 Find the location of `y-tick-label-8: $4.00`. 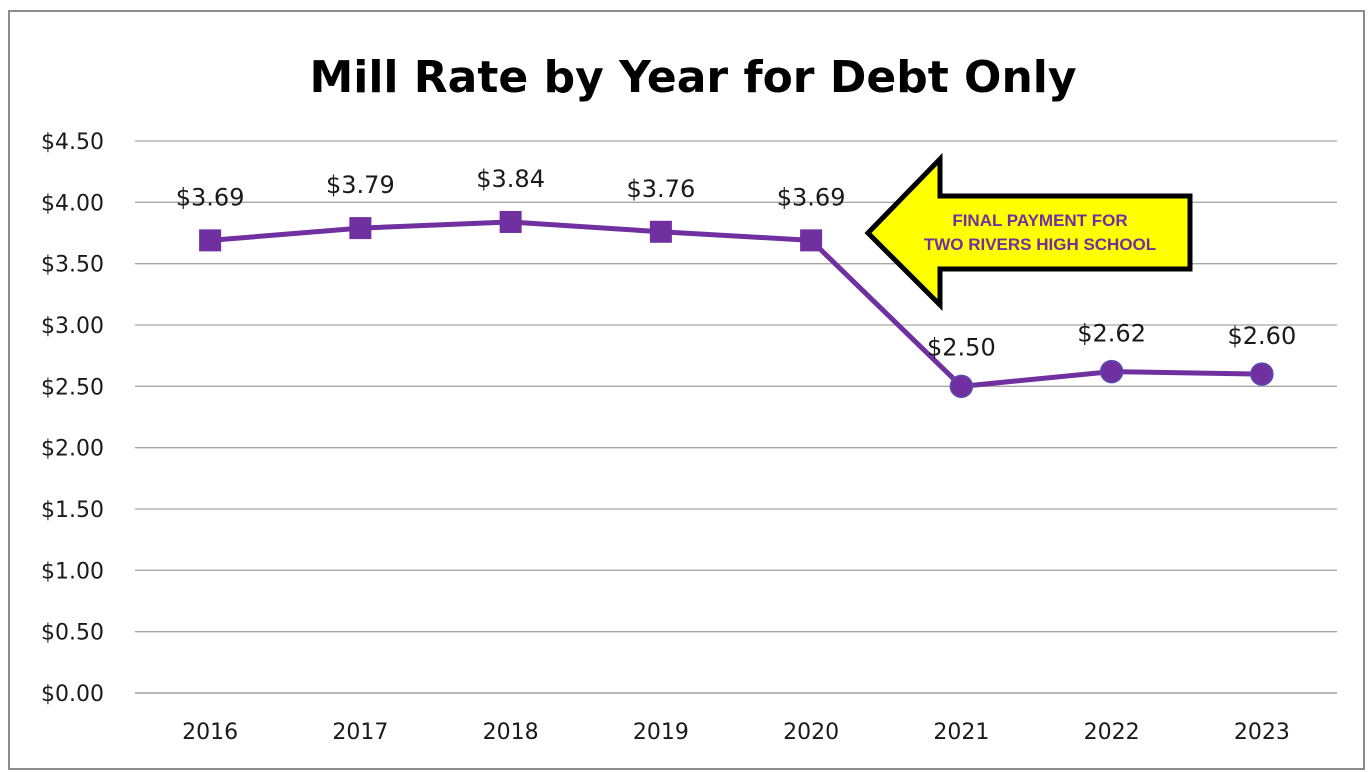

y-tick-label-8: $4.00 is located at coordinates (72, 203).